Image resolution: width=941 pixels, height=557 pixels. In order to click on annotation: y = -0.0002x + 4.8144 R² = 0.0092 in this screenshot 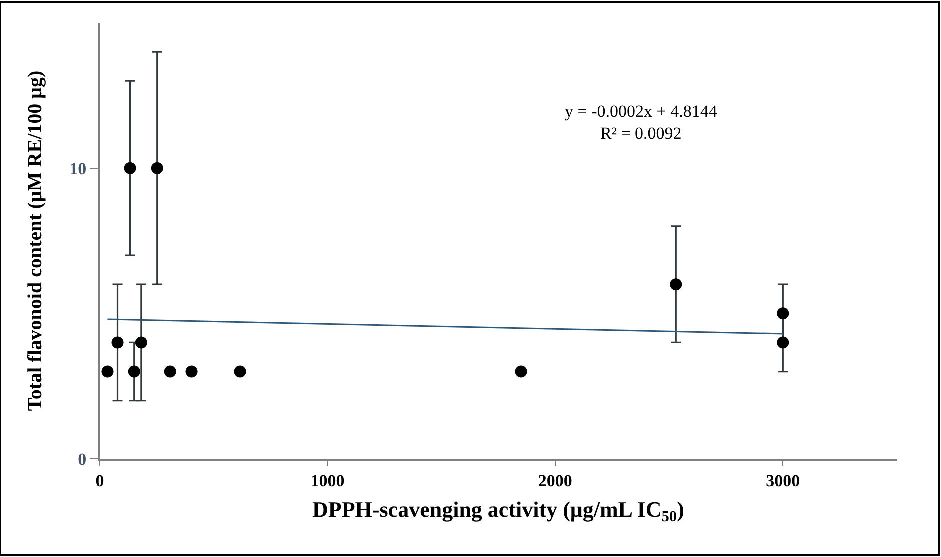, I will do `click(641, 123)`.